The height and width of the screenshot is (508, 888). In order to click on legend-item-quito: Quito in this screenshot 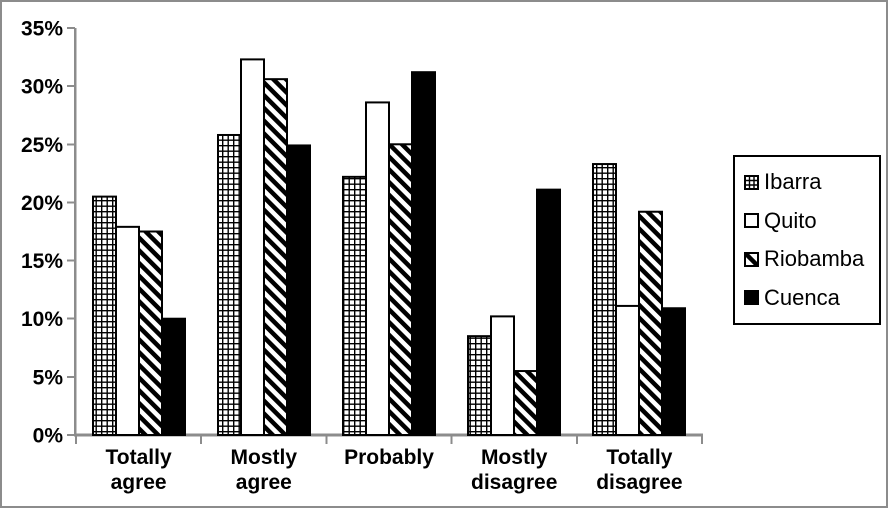, I will do `click(810, 220)`.